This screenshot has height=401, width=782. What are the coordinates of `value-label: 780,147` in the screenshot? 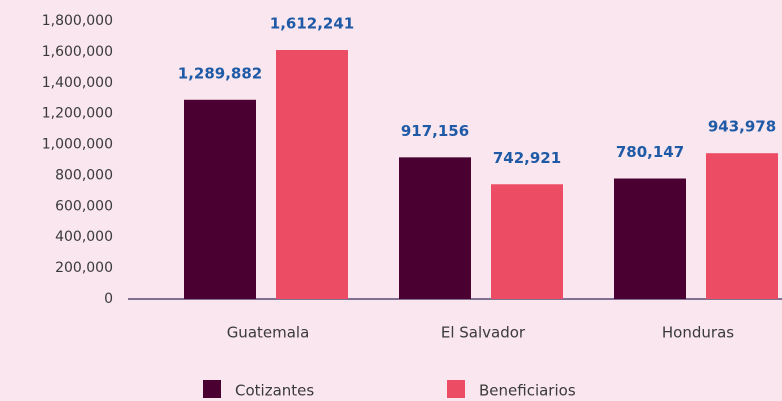 It's located at (650, 152).